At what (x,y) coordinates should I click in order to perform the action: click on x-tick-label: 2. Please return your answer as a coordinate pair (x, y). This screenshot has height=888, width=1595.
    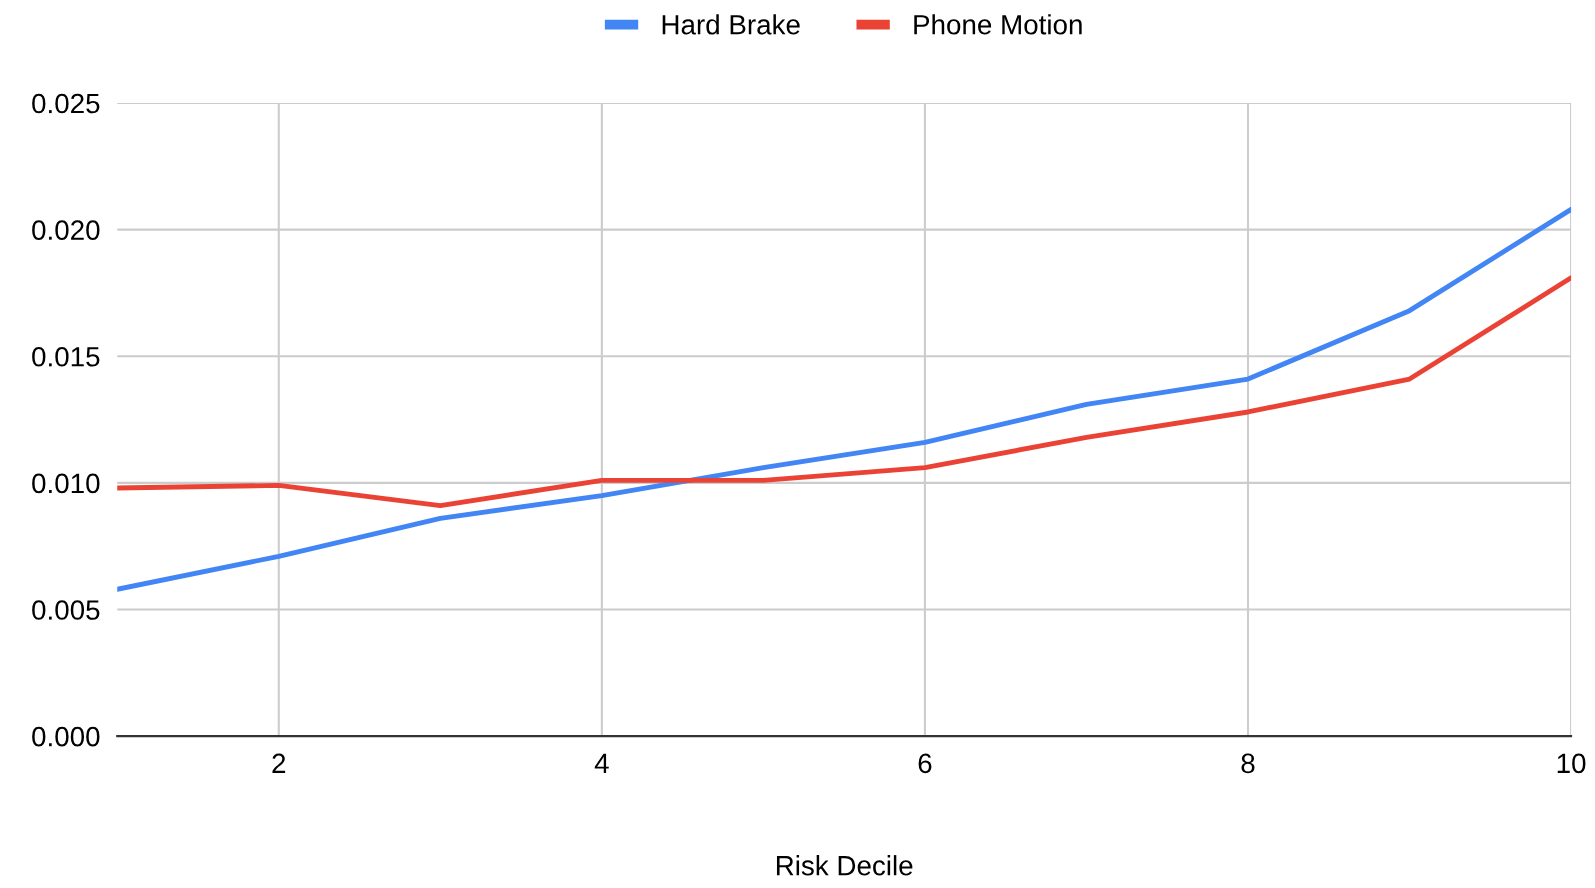
    Looking at the image, I should click on (279, 763).